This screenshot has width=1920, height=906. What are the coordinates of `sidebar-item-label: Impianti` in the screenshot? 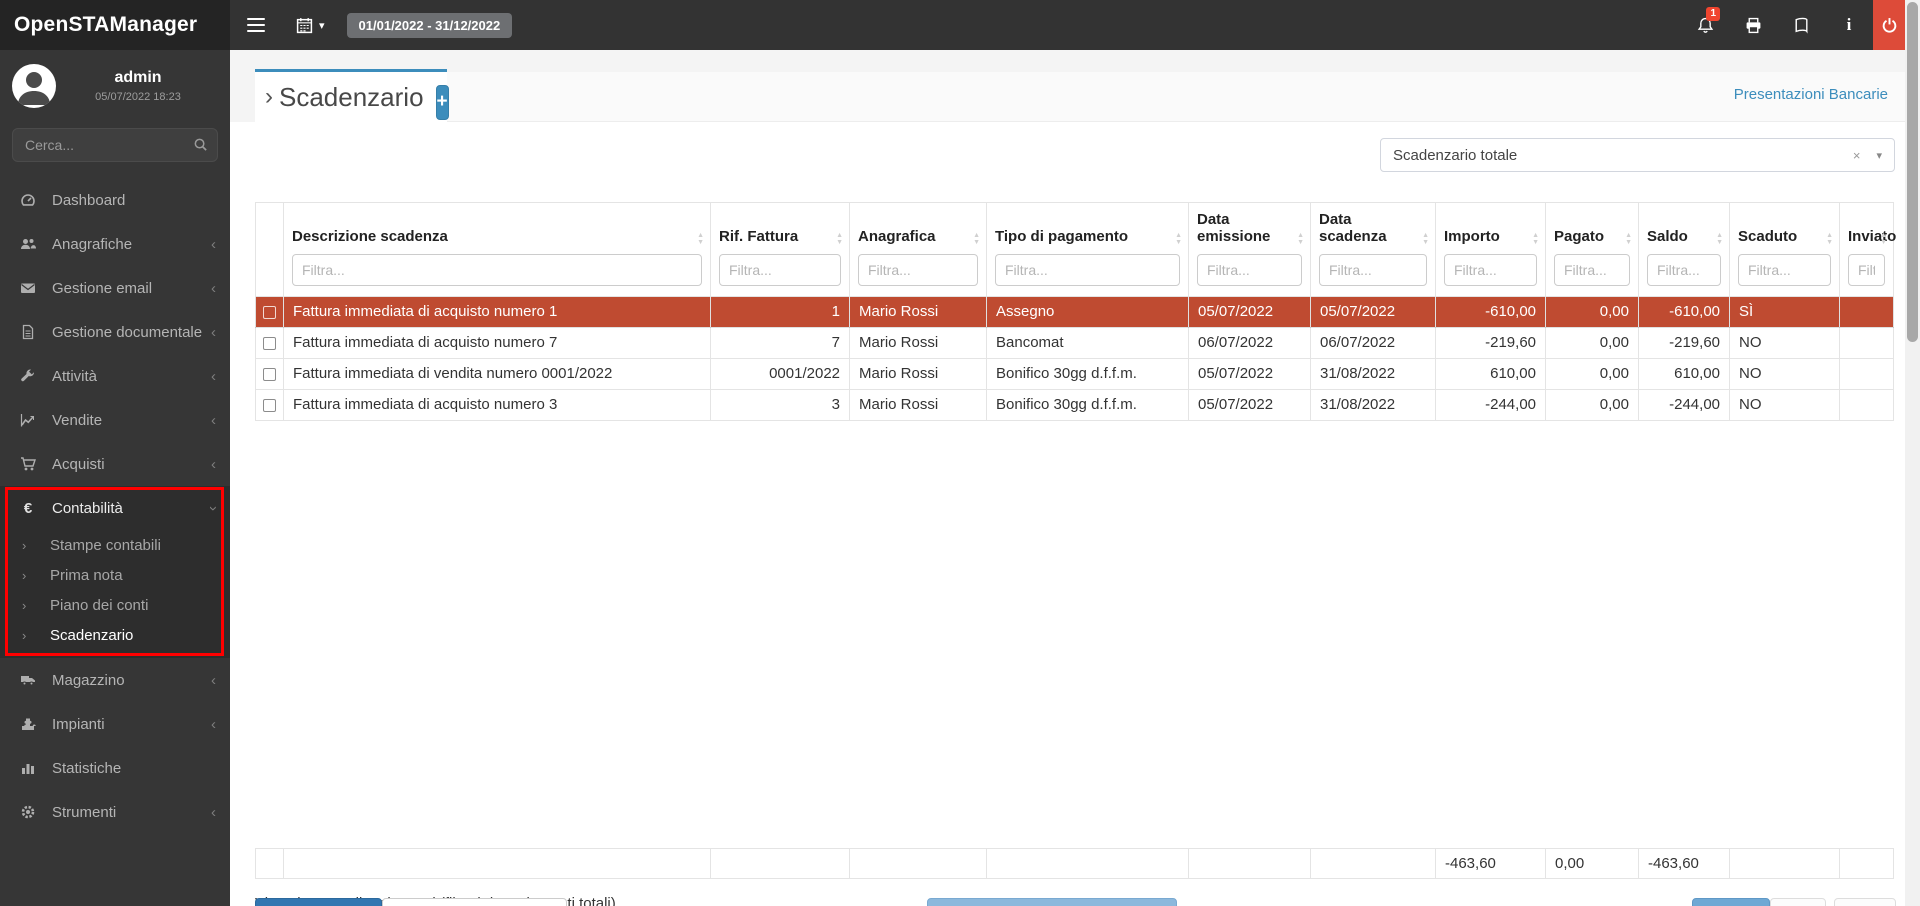 It's located at (78, 724).